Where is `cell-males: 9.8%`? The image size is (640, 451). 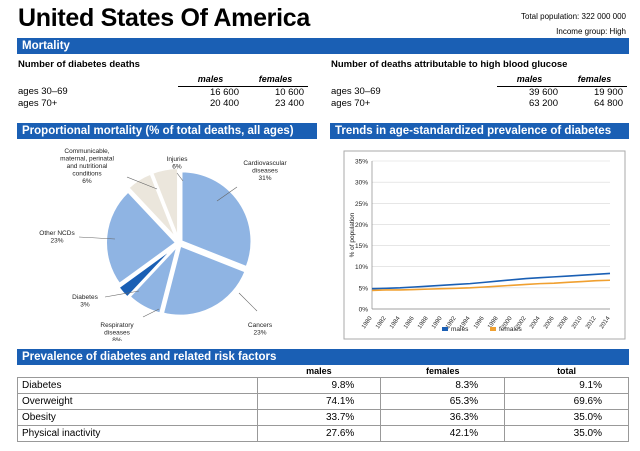
cell-males: 9.8% is located at coordinates (319, 385).